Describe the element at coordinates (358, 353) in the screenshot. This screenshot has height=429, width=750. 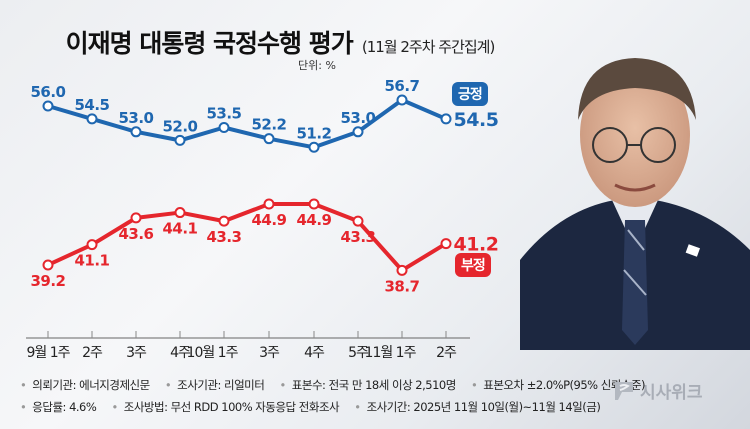
I see `x-tick-label: 5주` at that location.